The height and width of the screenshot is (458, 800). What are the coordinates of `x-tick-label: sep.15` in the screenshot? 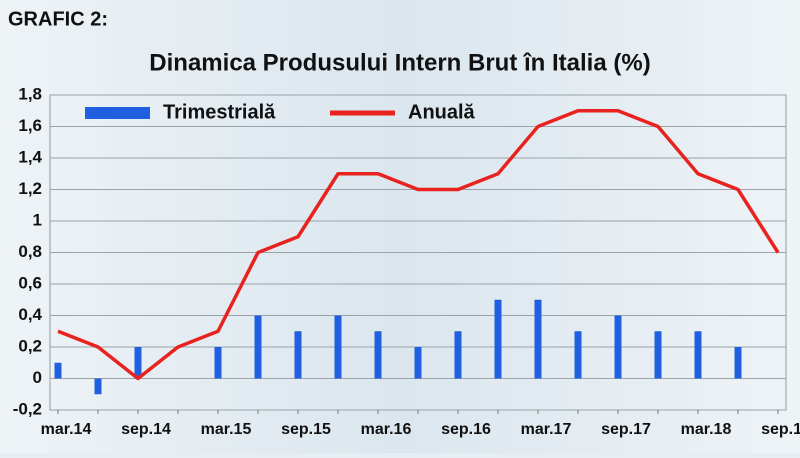 It's located at (306, 429).